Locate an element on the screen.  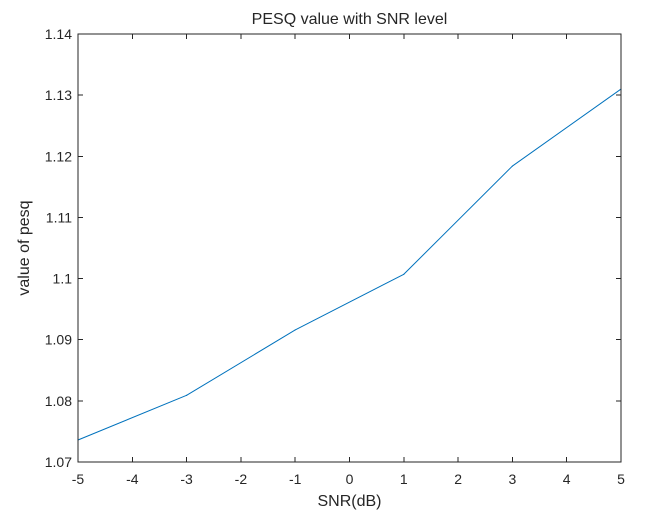
x-tick-label: 1 is located at coordinates (404, 479).